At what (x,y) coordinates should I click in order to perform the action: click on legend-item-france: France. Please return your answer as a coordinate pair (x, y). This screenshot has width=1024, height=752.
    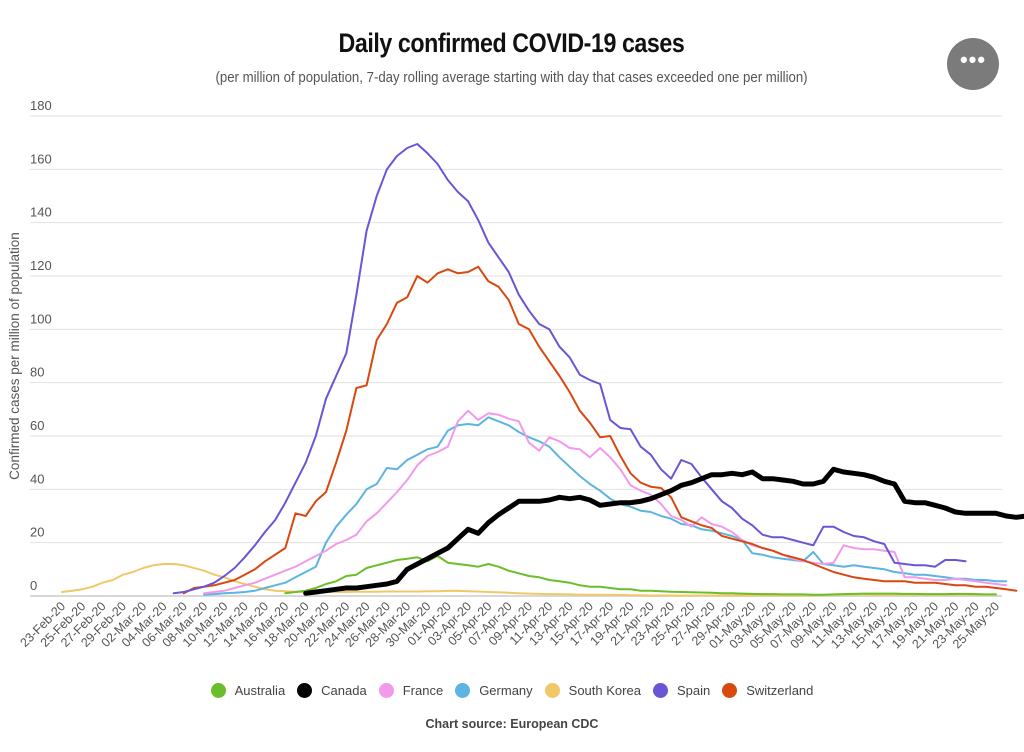
    Looking at the image, I should click on (411, 690).